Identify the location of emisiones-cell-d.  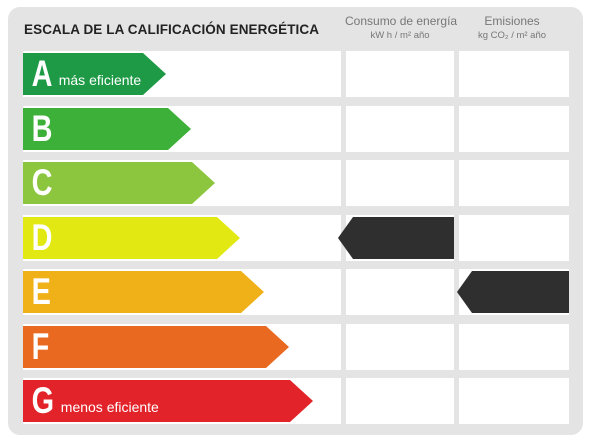
(514, 238).